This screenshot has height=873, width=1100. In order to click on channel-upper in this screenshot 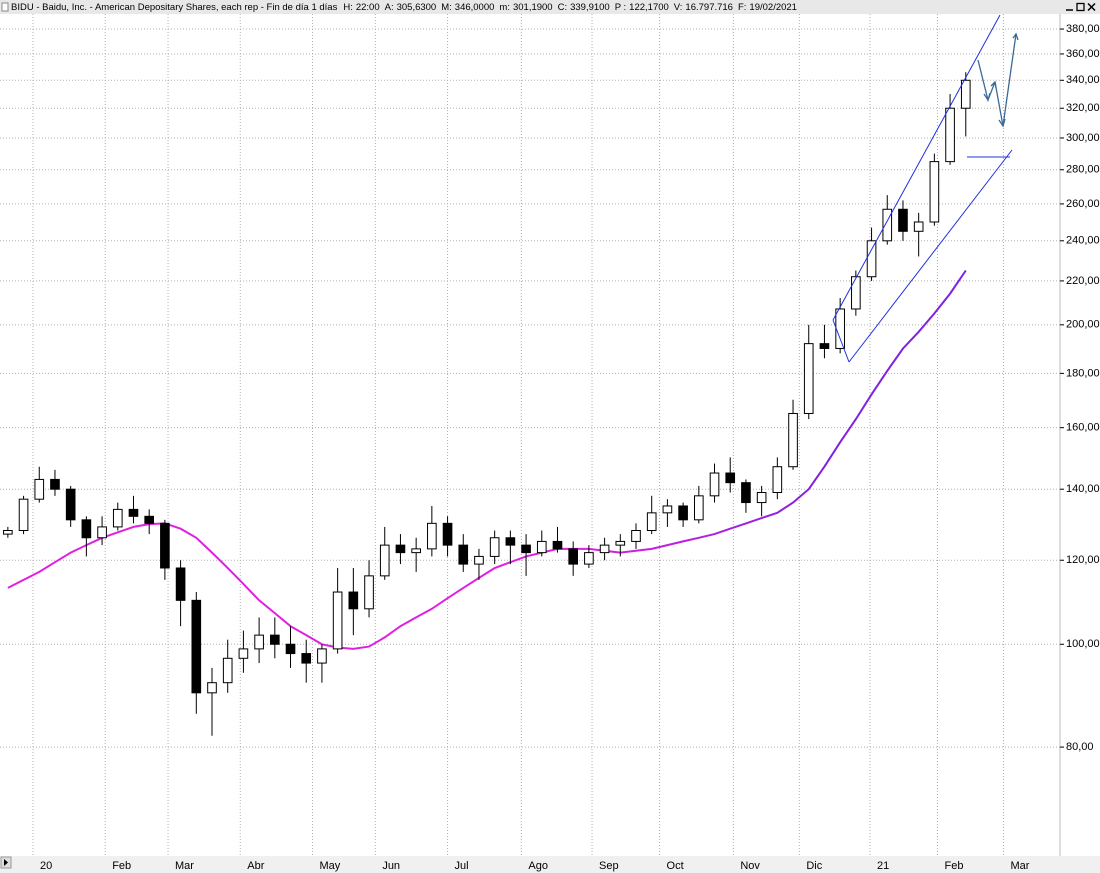, I will do `click(916, 167)`.